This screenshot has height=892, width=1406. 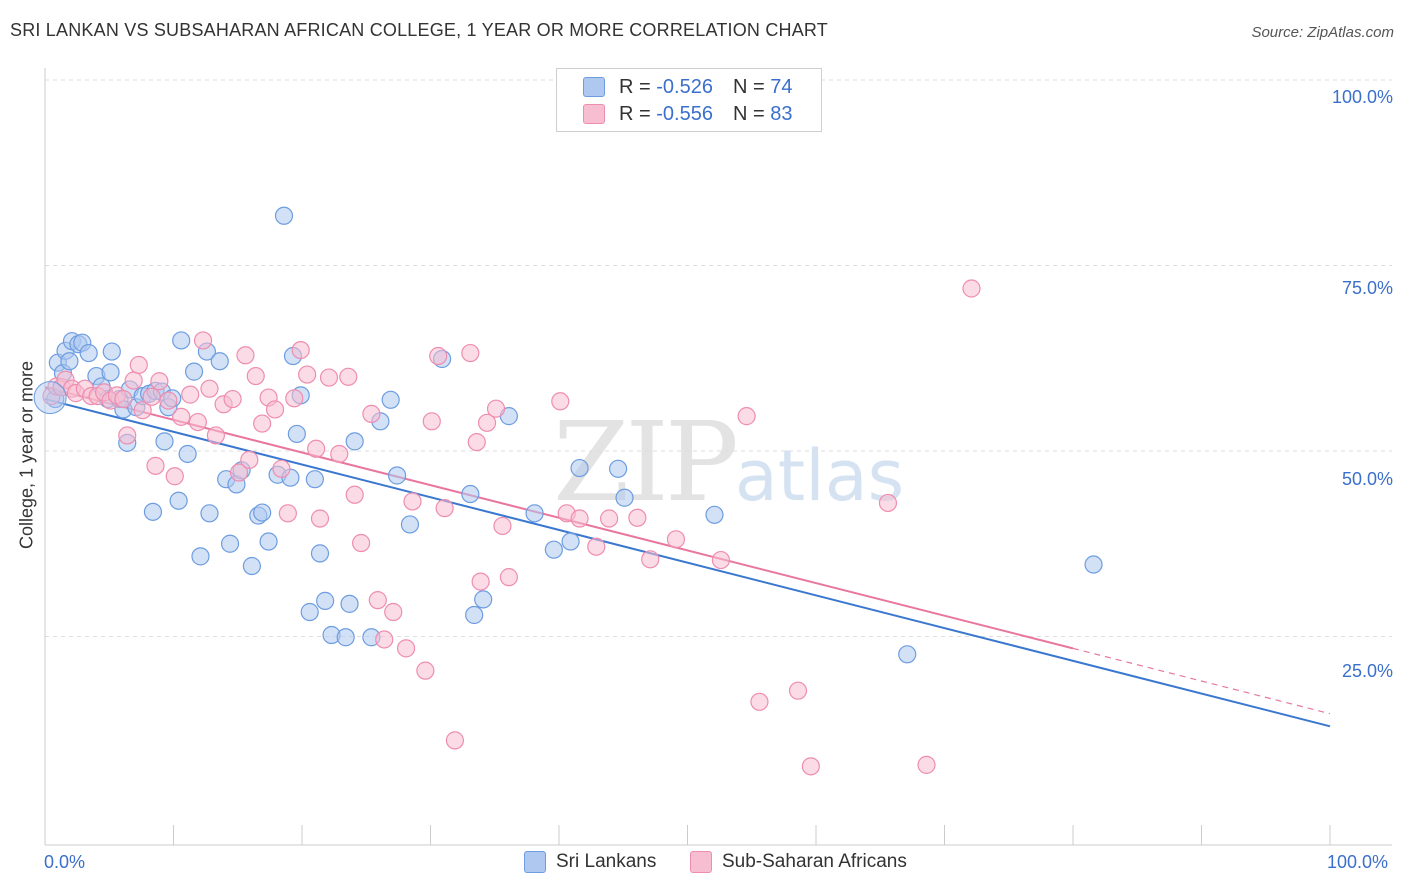 I want to click on bottom-legend-swatch-pink, so click(x=701, y=862).